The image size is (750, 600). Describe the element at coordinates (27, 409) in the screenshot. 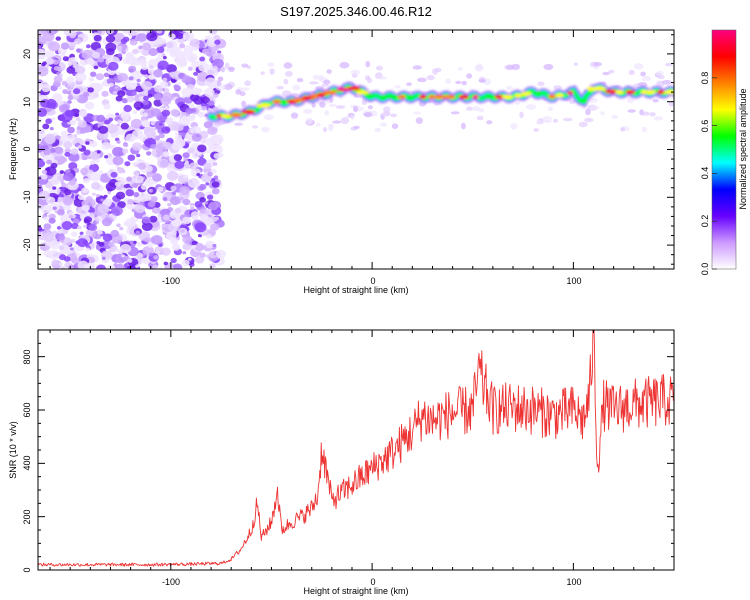

I see `snr-y-tick-label: 600` at that location.